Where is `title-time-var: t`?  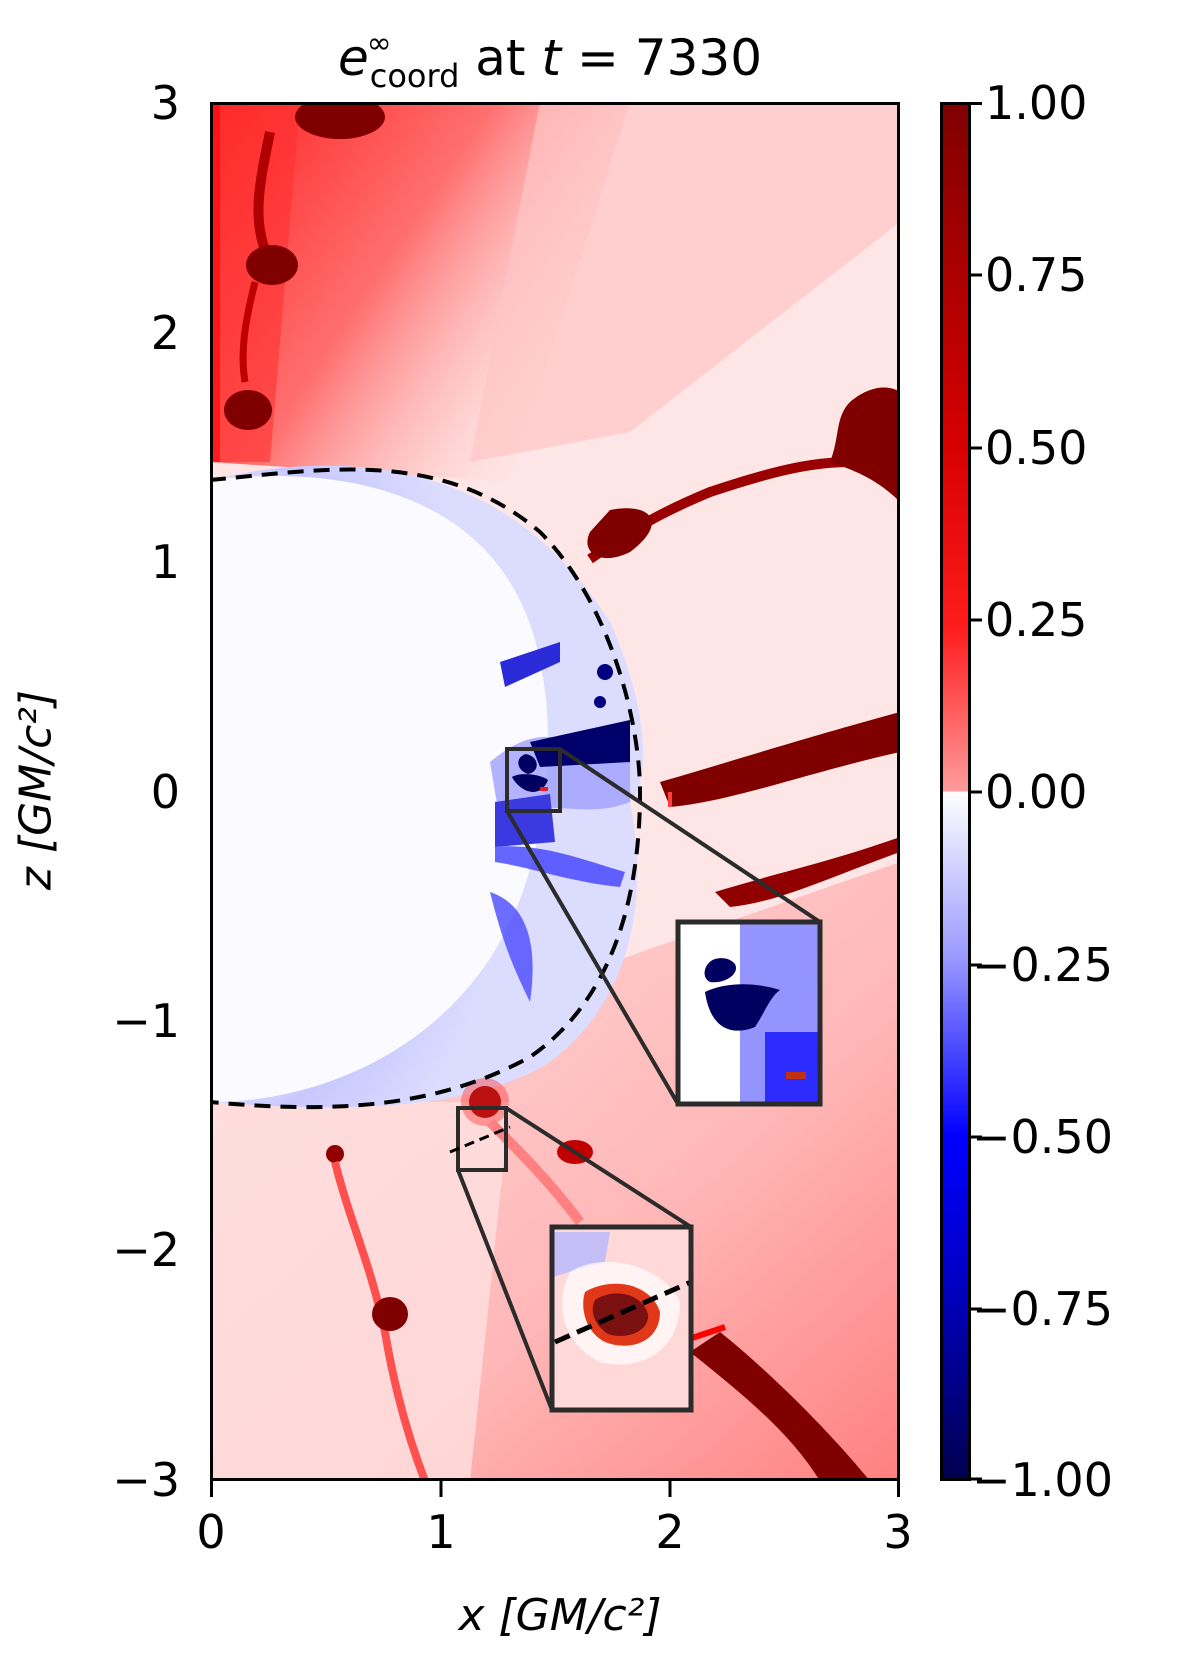
title-time-var: t is located at coordinates (551, 58).